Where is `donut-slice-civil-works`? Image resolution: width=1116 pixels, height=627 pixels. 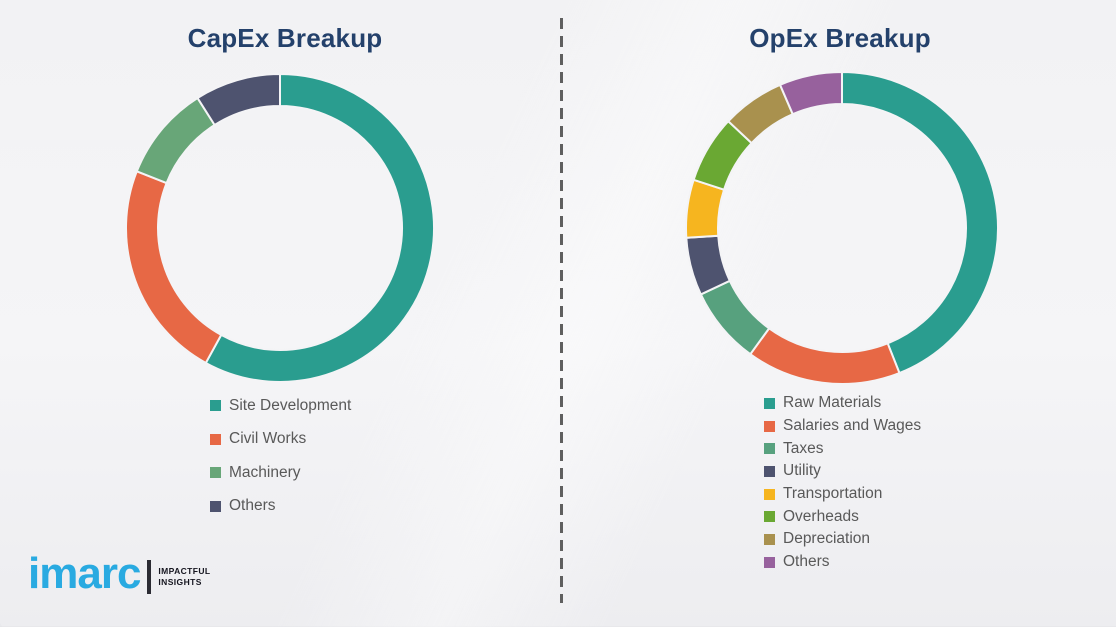 donut-slice-civil-works is located at coordinates (174, 267).